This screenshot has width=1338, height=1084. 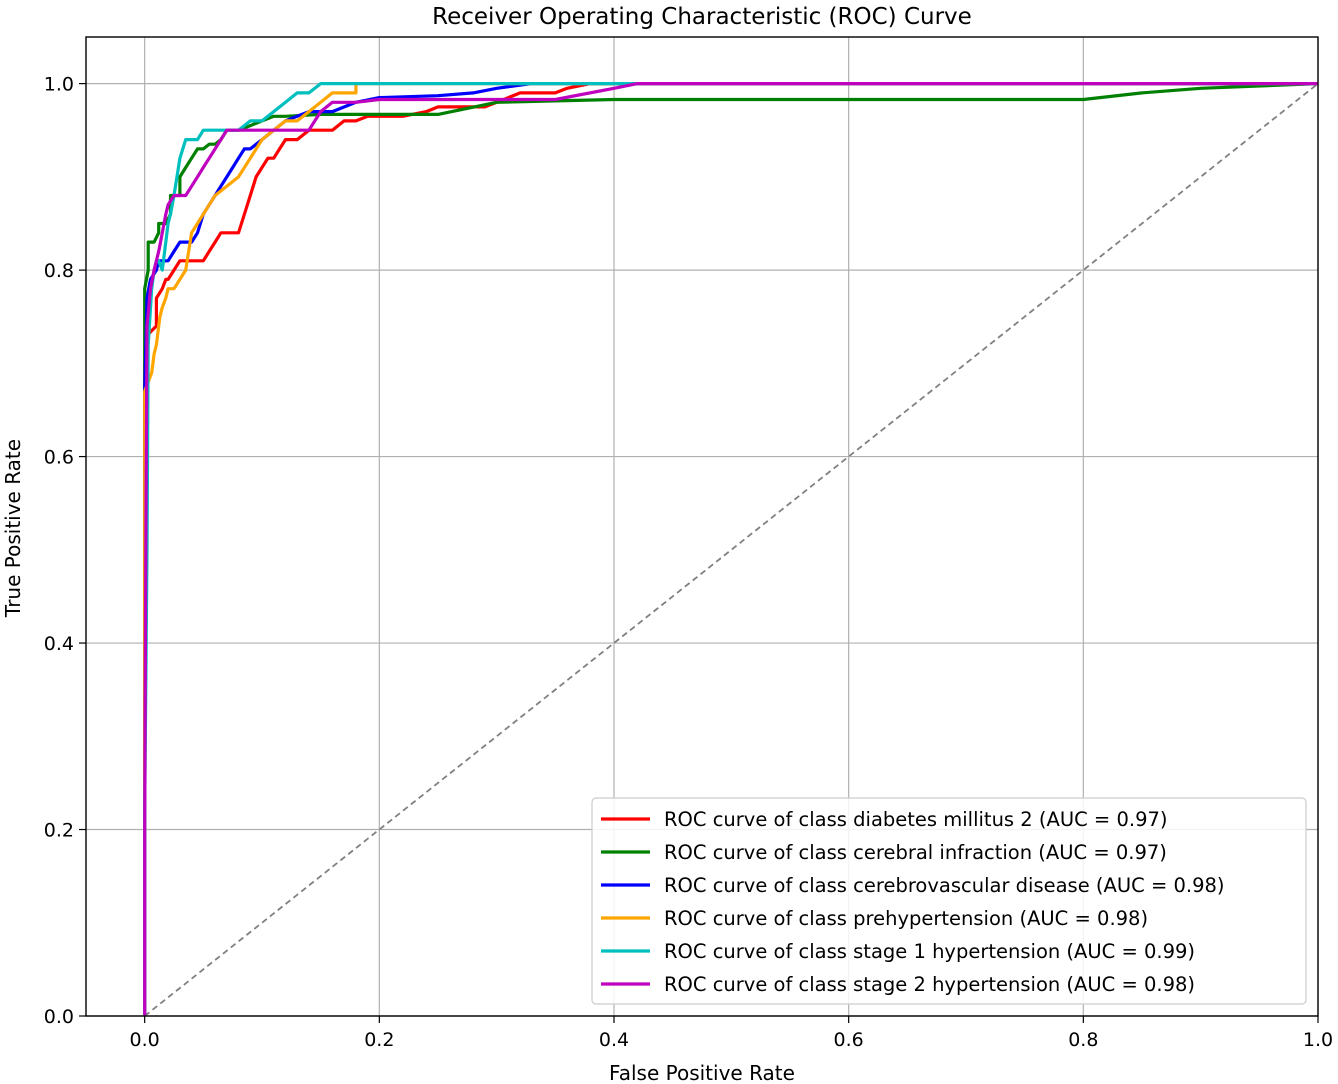 What do you see at coordinates (59, 644) in the screenshot?
I see `y-tick-label: 0.4` at bounding box center [59, 644].